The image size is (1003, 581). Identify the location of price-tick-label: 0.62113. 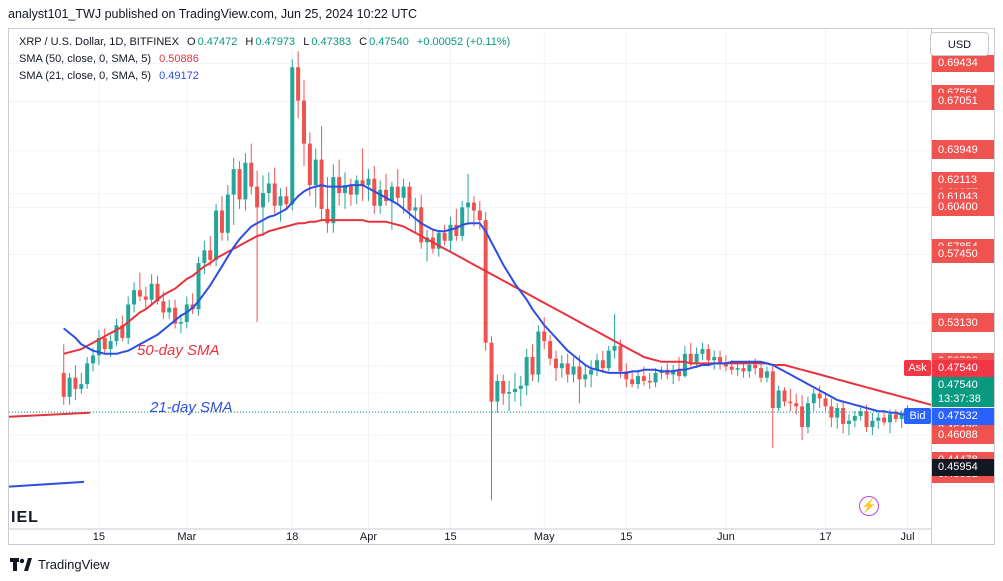
(963, 180).